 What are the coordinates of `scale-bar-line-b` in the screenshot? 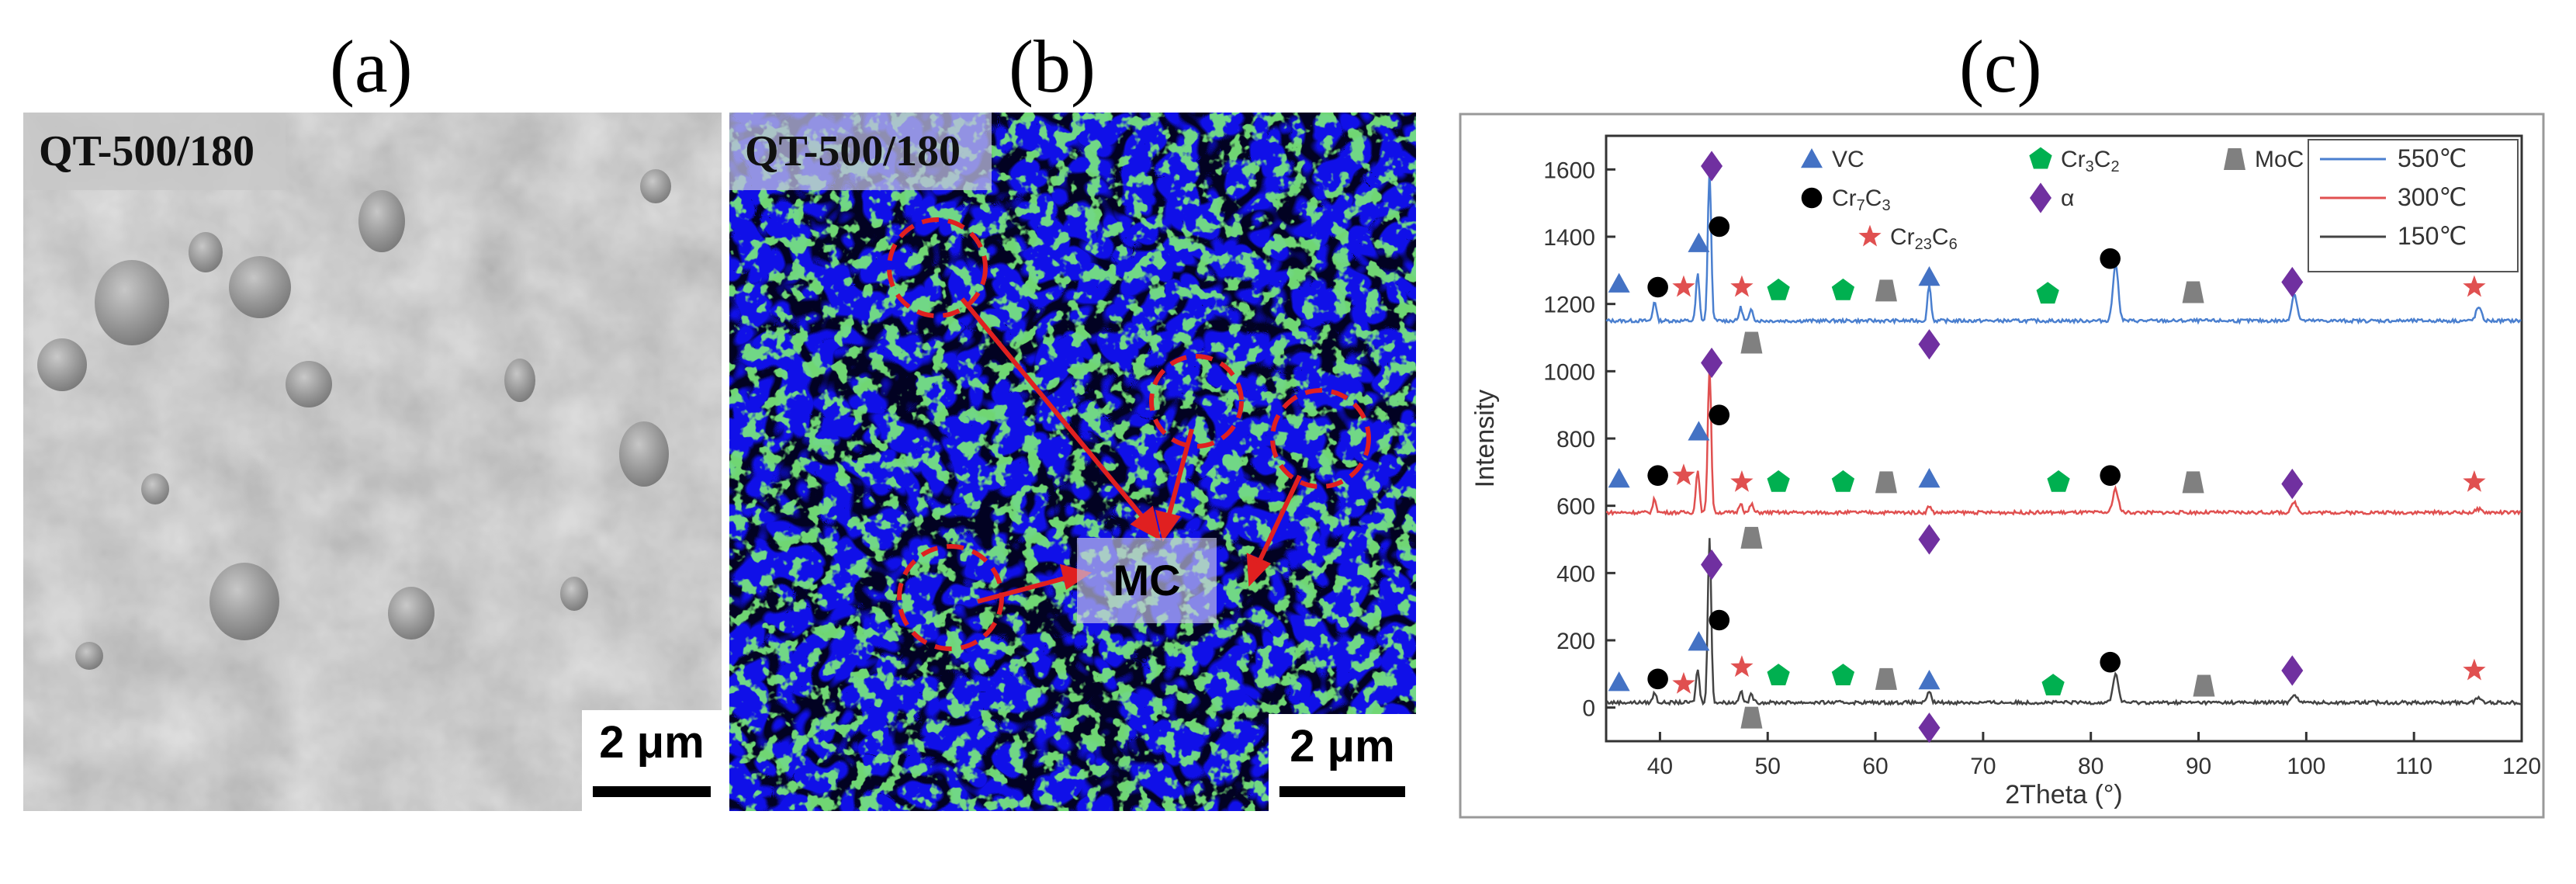 It's located at (1342, 791).